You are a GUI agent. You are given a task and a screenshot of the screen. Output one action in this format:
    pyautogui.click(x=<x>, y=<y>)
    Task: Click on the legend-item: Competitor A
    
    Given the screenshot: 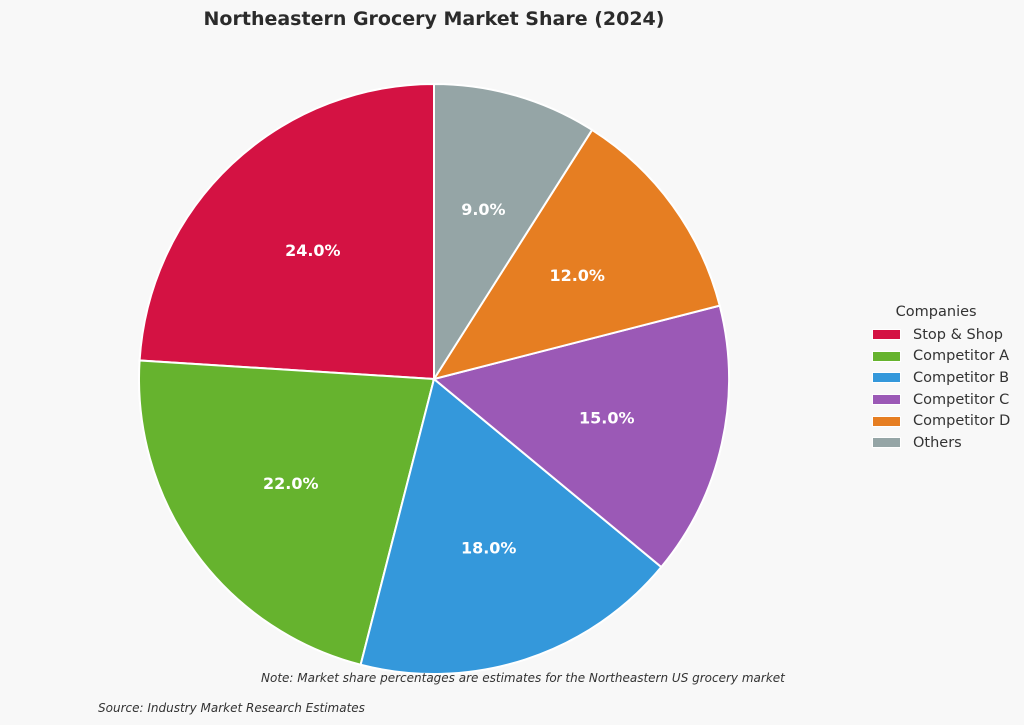 What is the action you would take?
    pyautogui.click(x=941, y=357)
    